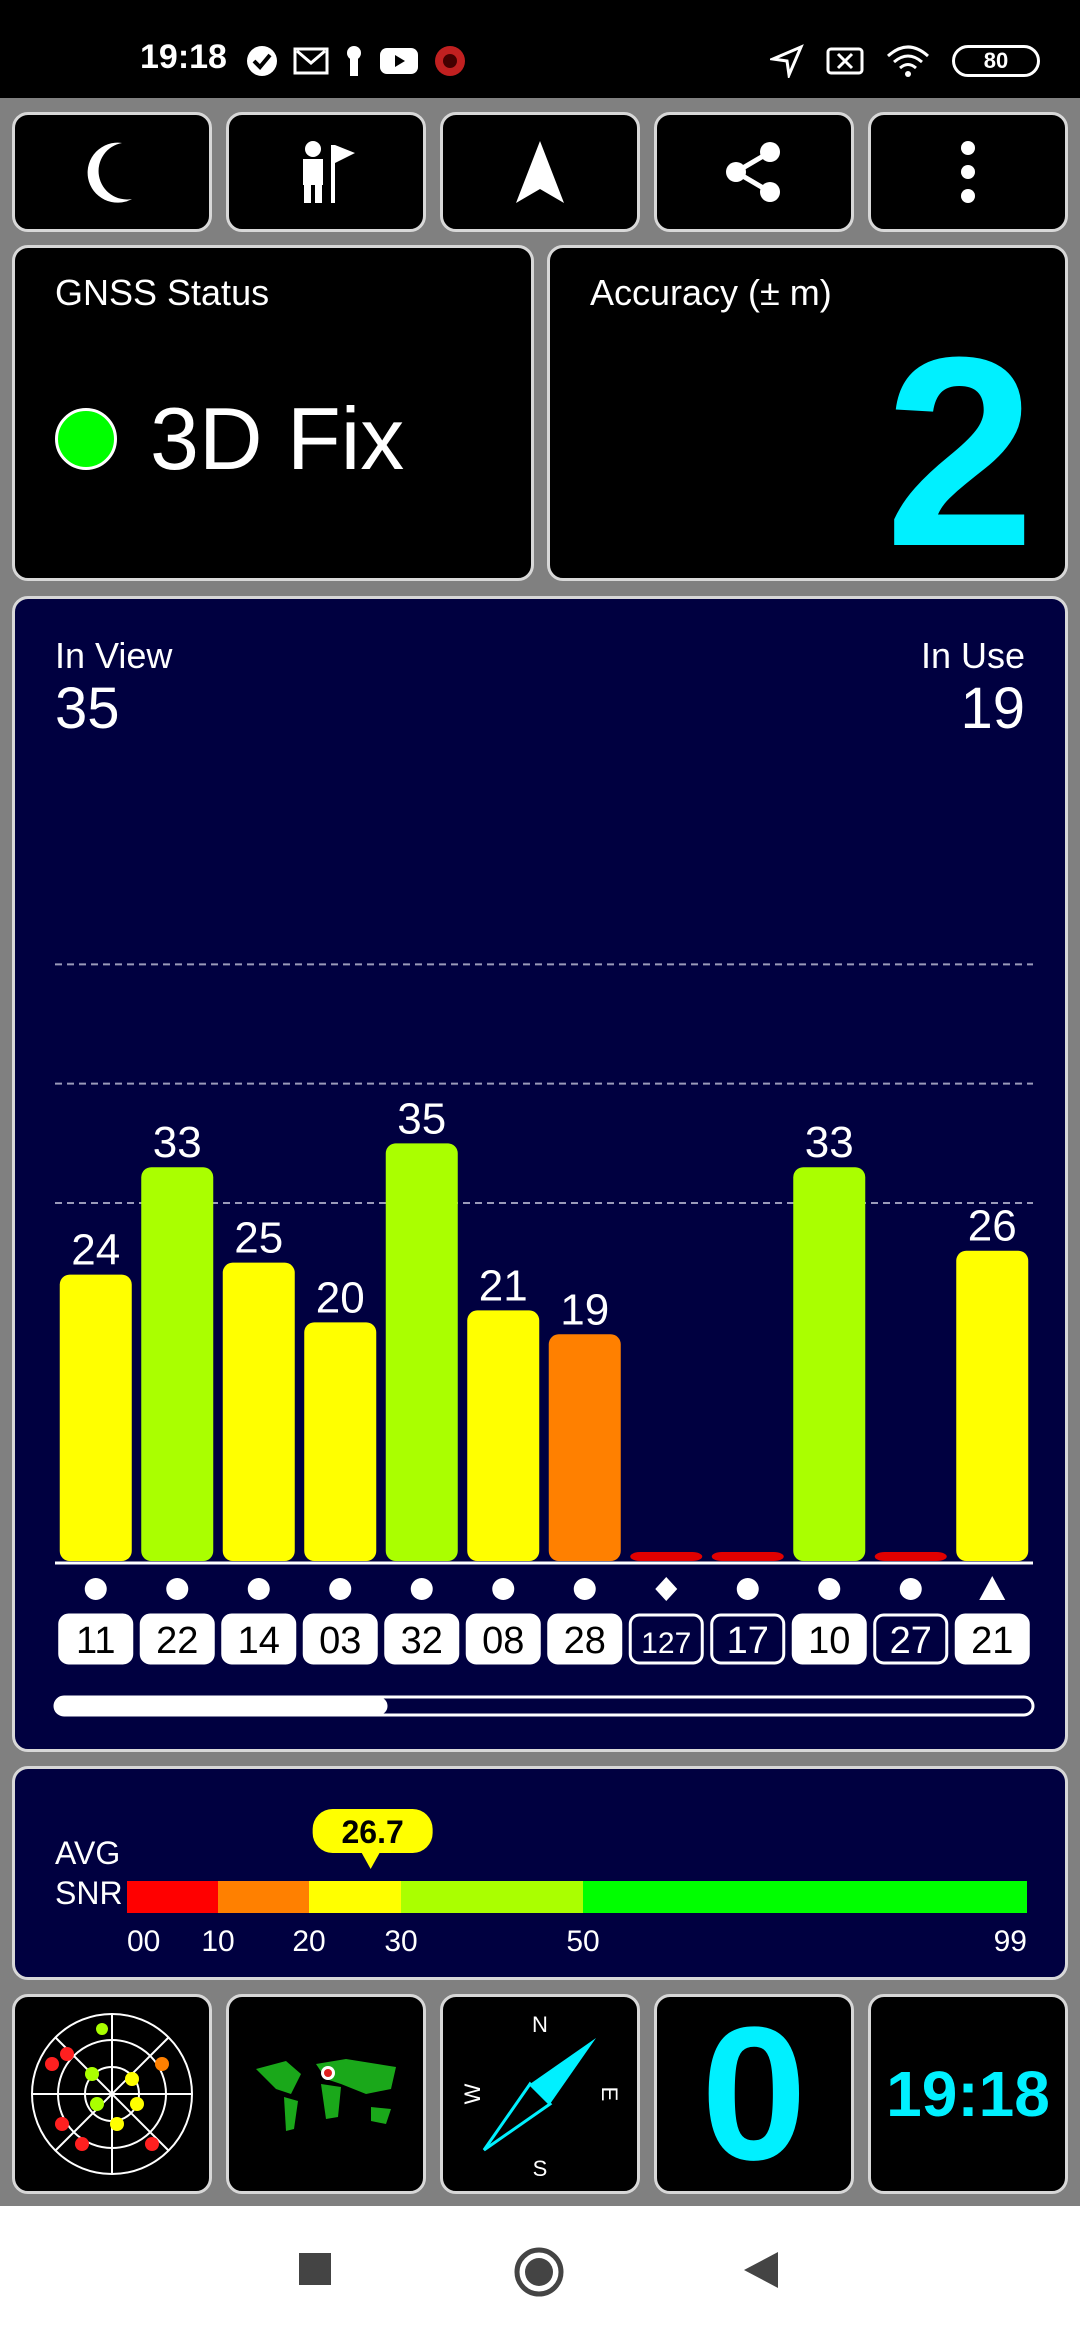 Image resolution: width=1080 pixels, height=2340 pixels. I want to click on youtube-icon, so click(399, 61).